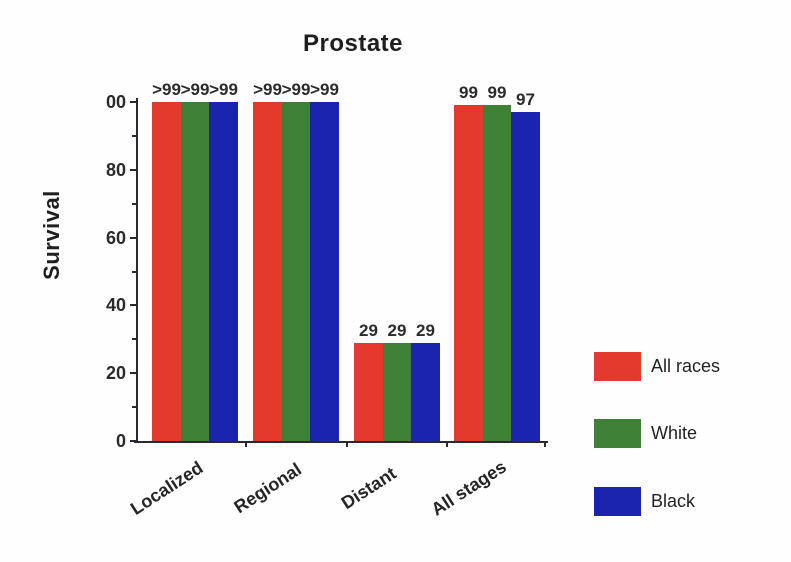  What do you see at coordinates (617, 501) in the screenshot?
I see `legend-swatch-black` at bounding box center [617, 501].